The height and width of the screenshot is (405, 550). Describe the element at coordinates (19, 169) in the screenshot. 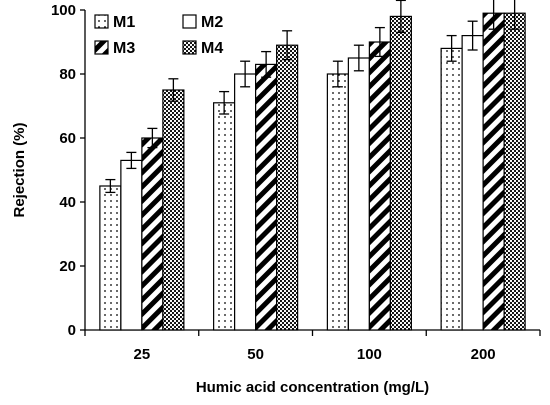

I see `y-axis-title: Rejection (%)` at that location.